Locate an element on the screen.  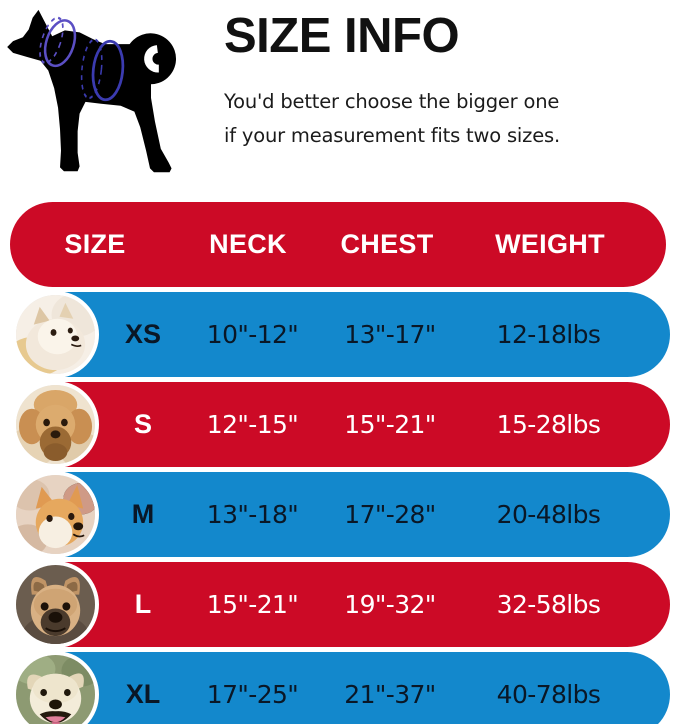
table-header-row: SIZE NECK CHEST WEIGHT is located at coordinates (339, 244).